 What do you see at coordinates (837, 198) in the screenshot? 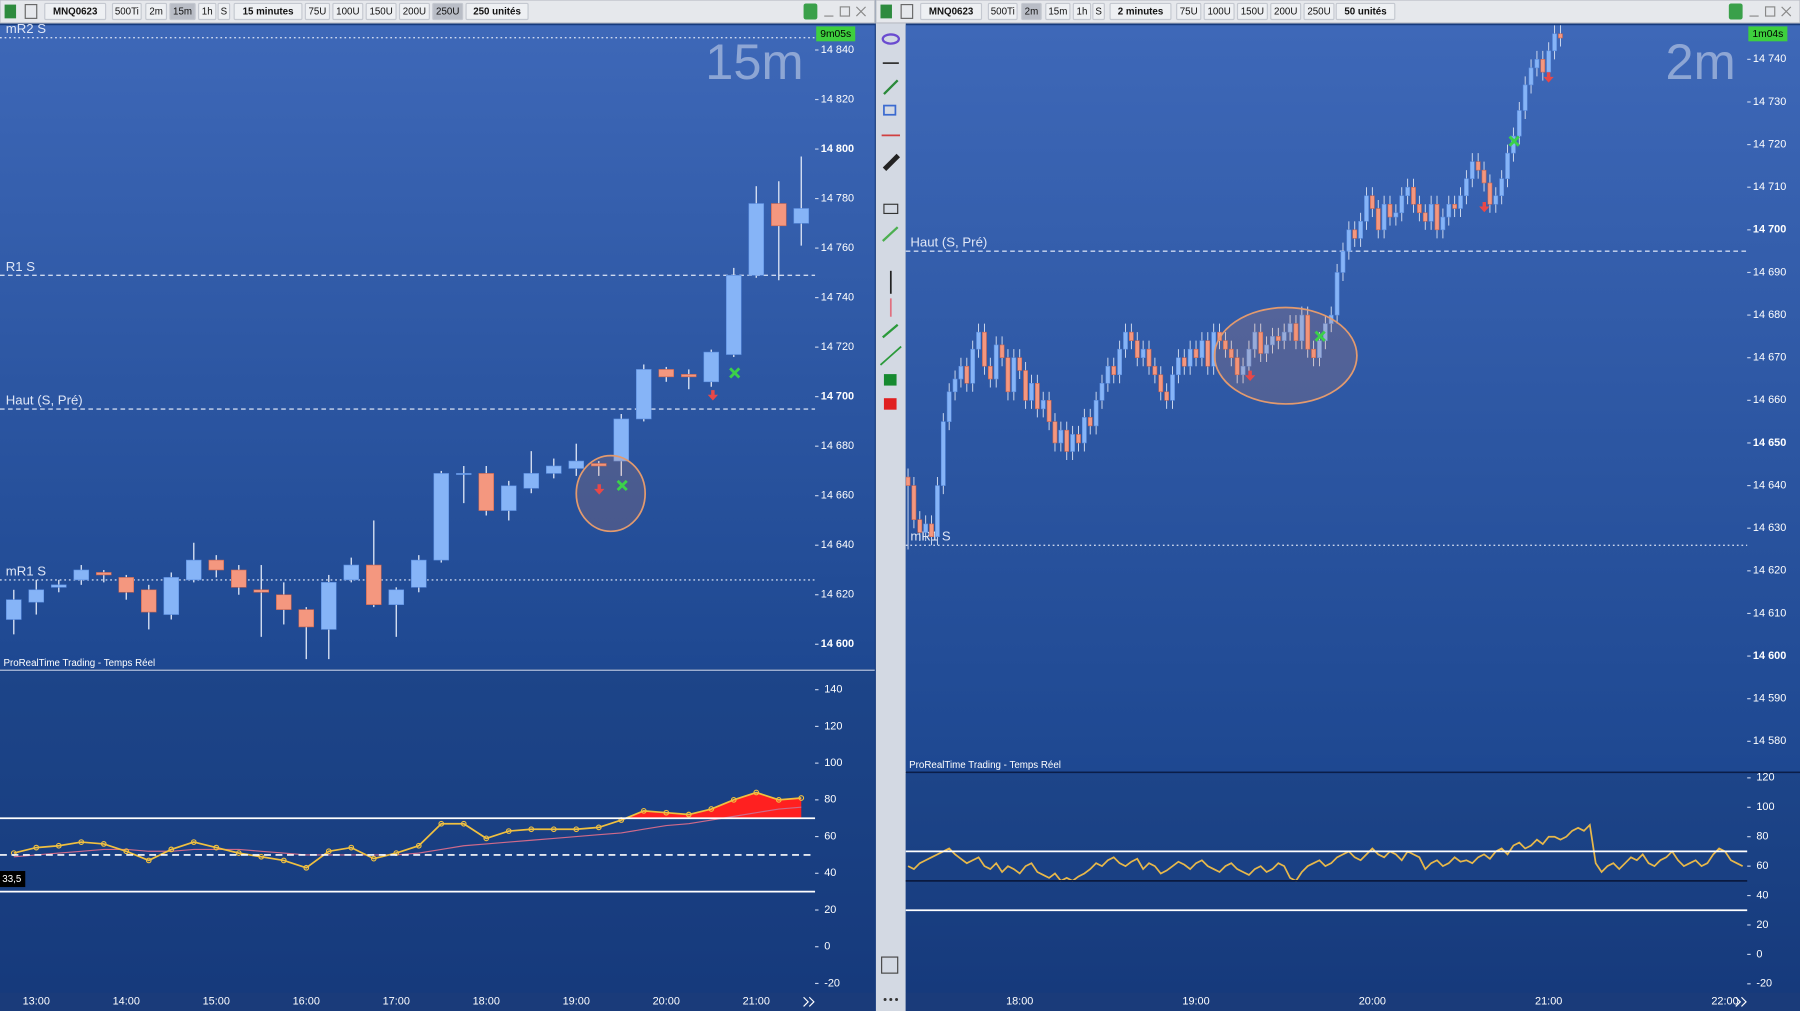
I see `y-tick-label: 14 780` at bounding box center [837, 198].